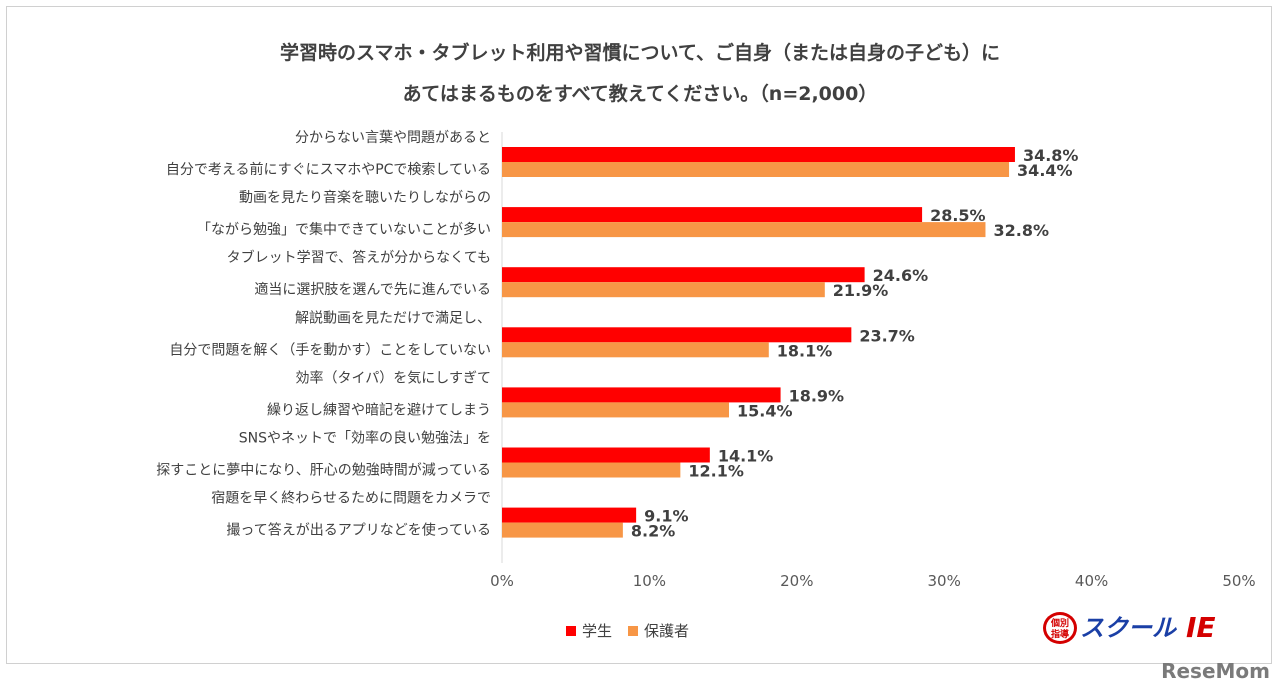 The image size is (1280, 691). Describe the element at coordinates (351, 498) in the screenshot. I see `category-label-6-line-1: 宿題を早く終わらせるために問題をカメラで` at that location.